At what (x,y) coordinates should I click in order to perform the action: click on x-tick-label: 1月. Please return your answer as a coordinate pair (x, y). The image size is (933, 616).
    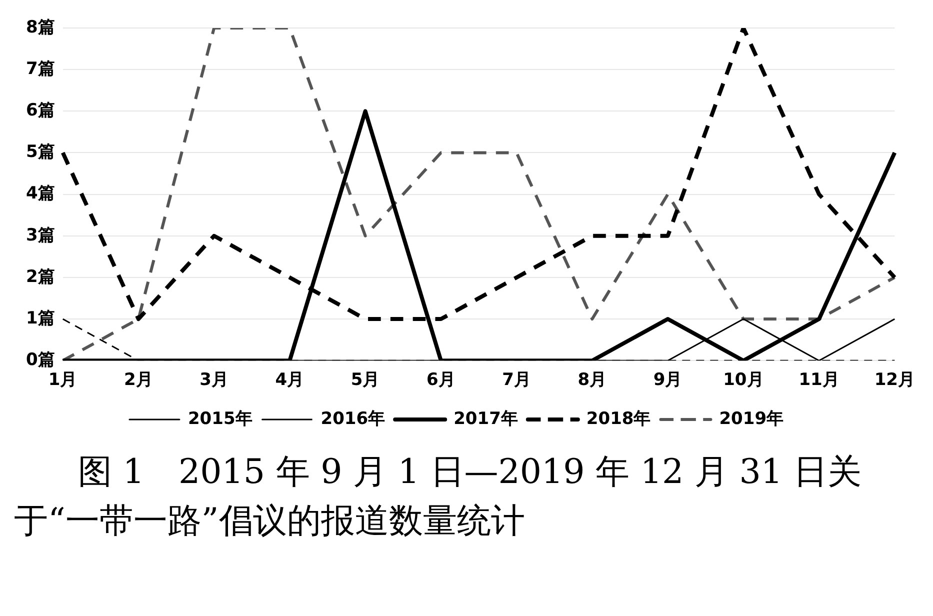
    Looking at the image, I should click on (63, 380).